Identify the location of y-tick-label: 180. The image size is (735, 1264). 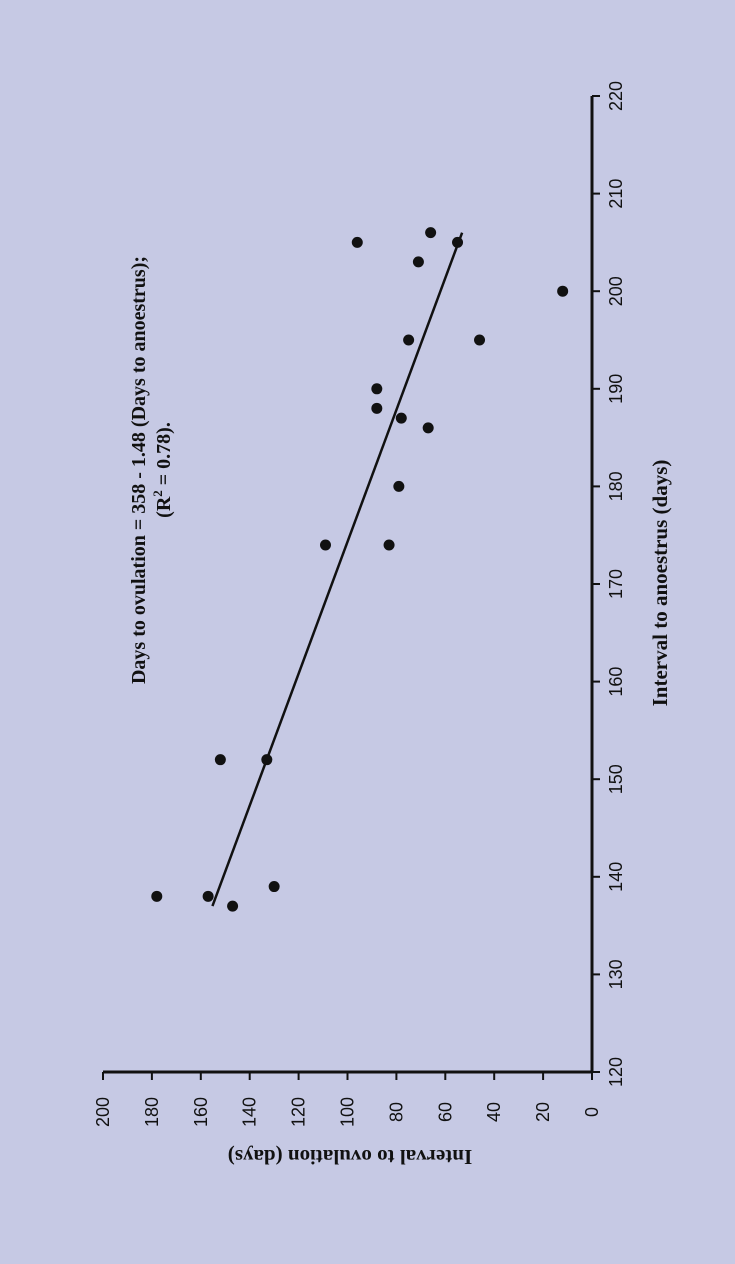
(152, 1112).